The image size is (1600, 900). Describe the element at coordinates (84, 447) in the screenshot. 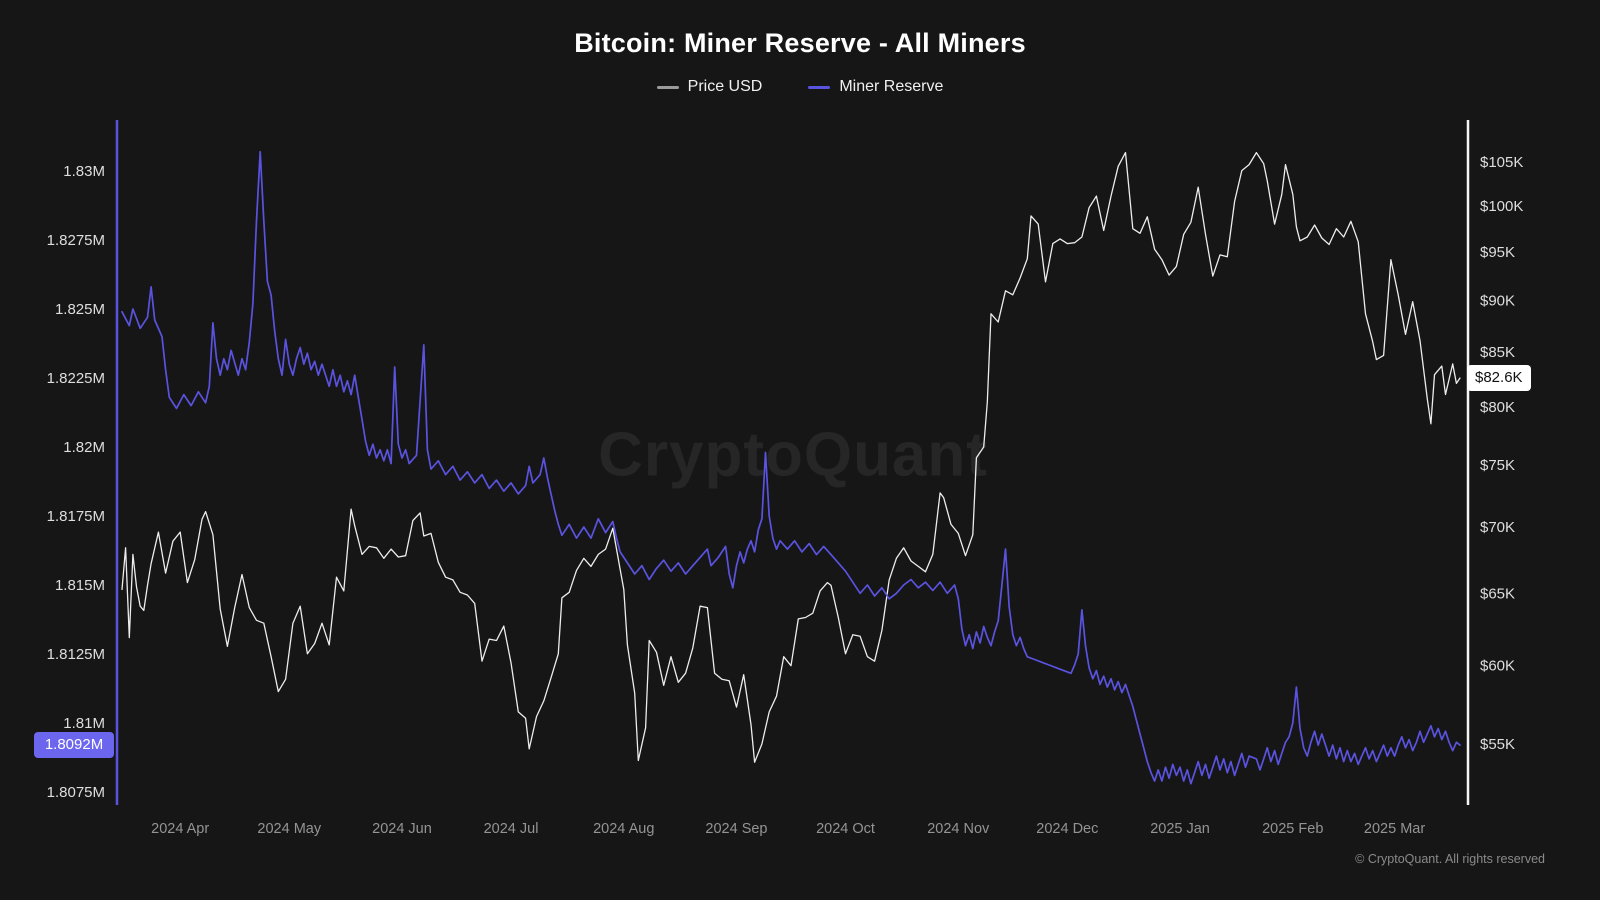

I see `left-y-axis-label: 1.82M` at that location.